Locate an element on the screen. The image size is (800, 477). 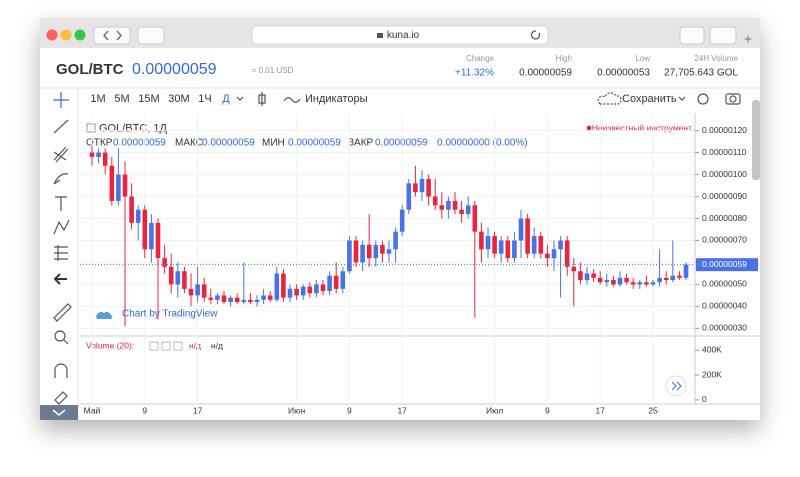
reload-icon is located at coordinates (535, 35).